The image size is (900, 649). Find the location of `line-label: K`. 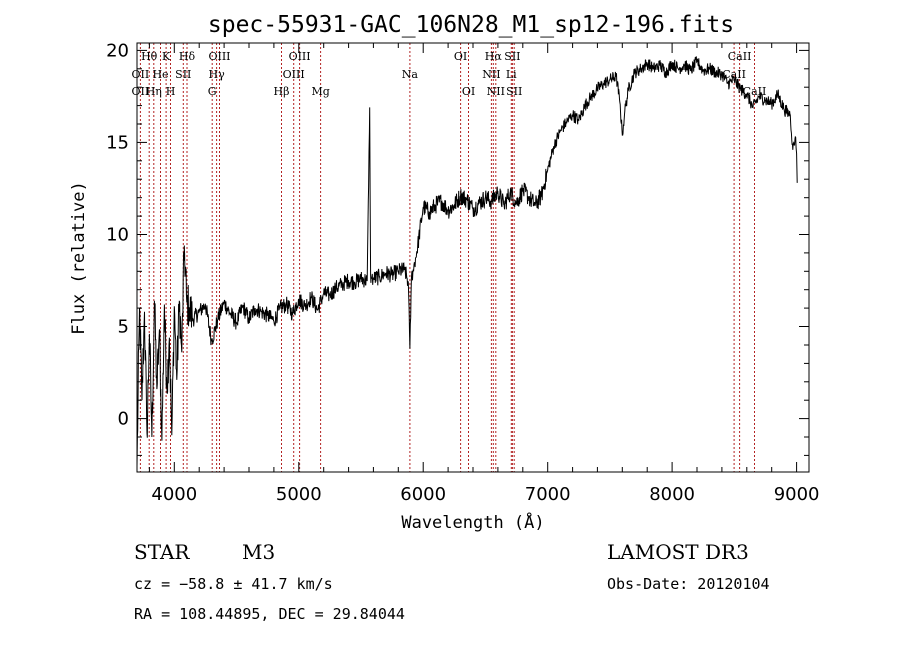

line-label: K is located at coordinates (166, 56).